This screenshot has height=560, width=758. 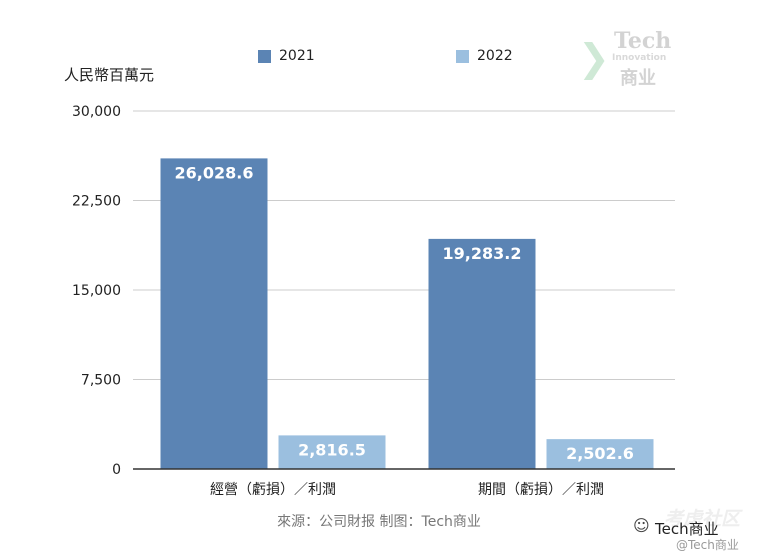 What do you see at coordinates (297, 56) in the screenshot?
I see `legend-label-2021: 2021` at bounding box center [297, 56].